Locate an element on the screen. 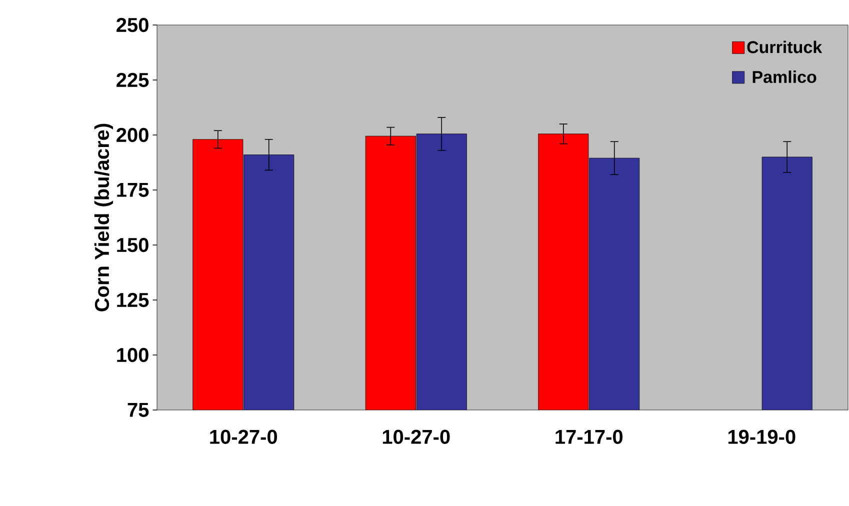 This screenshot has width=849, height=506. y-tick-label: 250 is located at coordinates (132, 25).